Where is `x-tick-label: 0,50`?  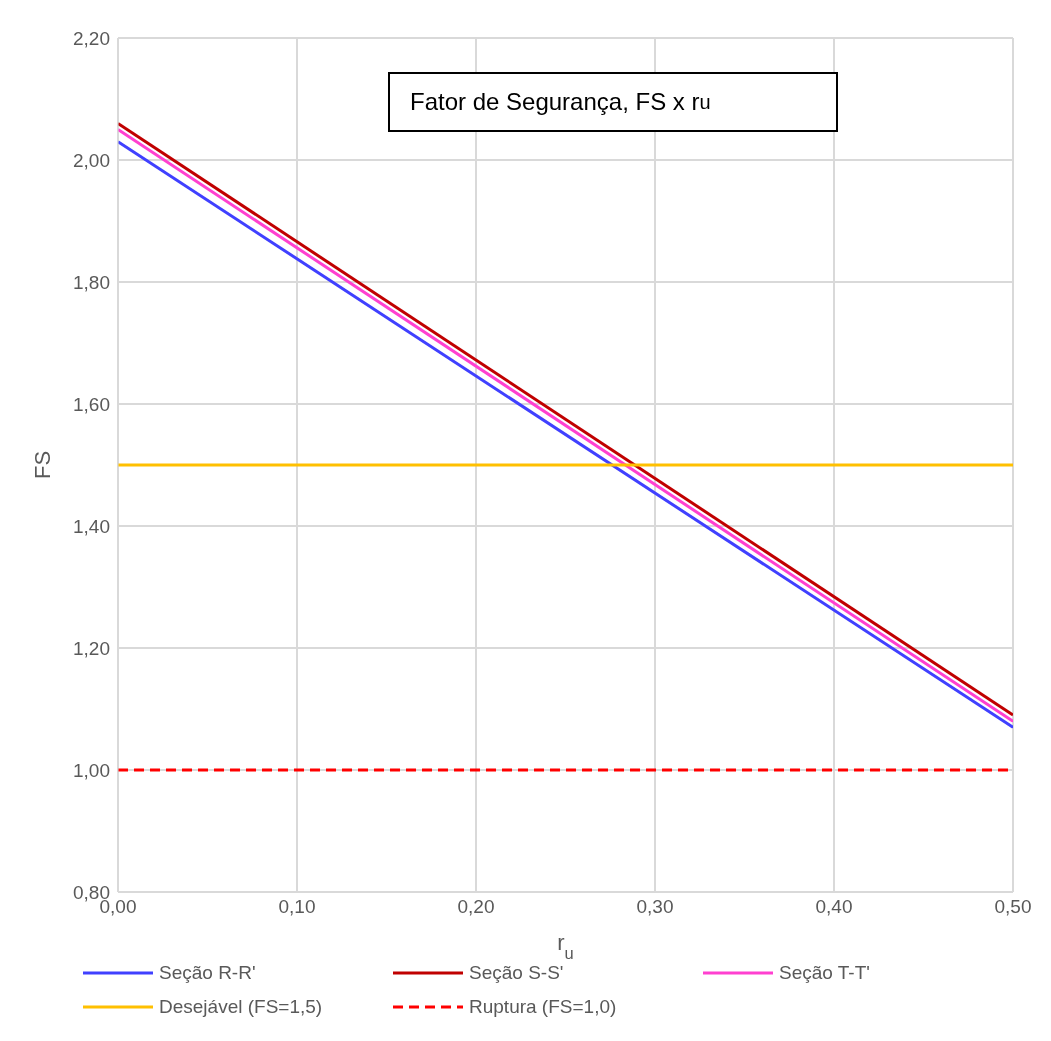
x-tick-label: 0,50 is located at coordinates (1013, 907).